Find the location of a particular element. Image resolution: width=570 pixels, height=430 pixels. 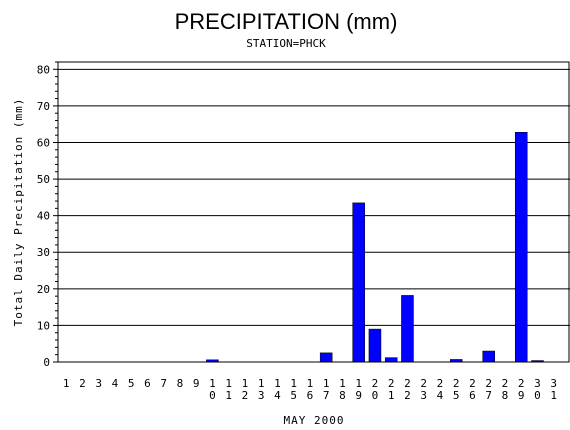

x-tick-label: 7 is located at coordinates (163, 383).